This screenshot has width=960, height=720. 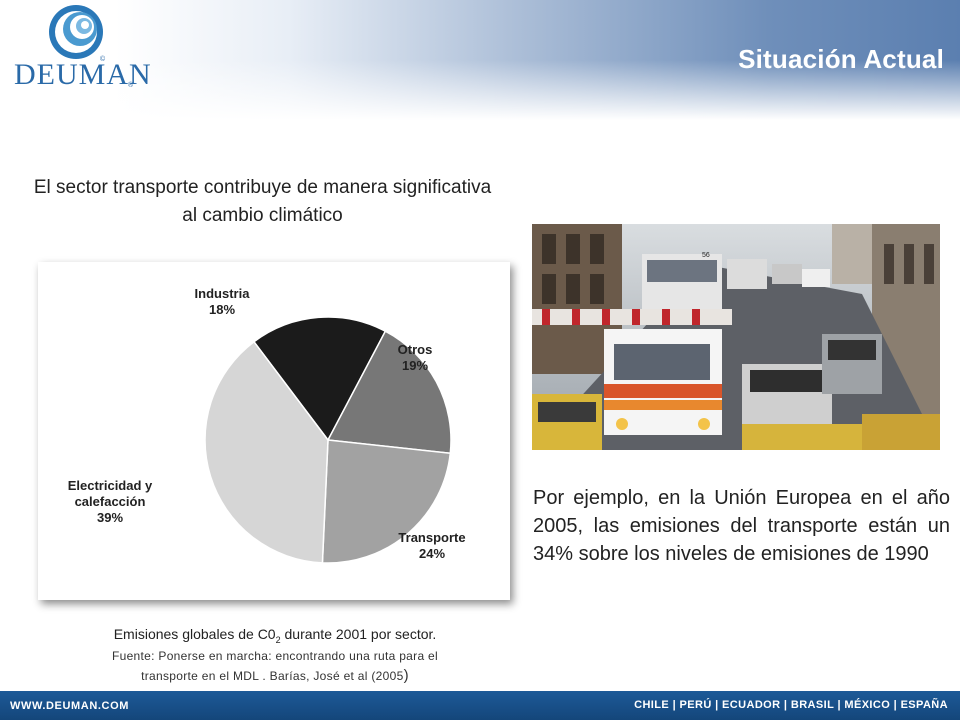 What do you see at coordinates (389, 392) in the screenshot?
I see `pie-slice-otros` at bounding box center [389, 392].